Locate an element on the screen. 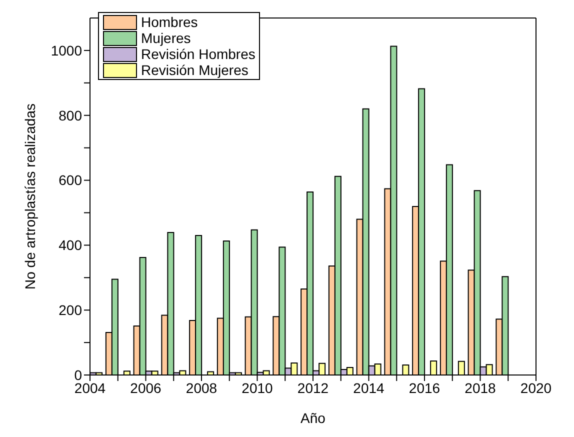  x-tick-label: 2016 is located at coordinates (424, 388).